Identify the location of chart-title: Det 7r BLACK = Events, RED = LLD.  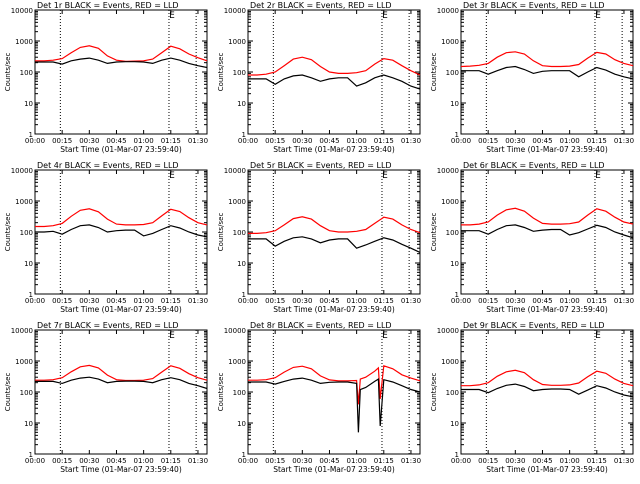
(108, 325).